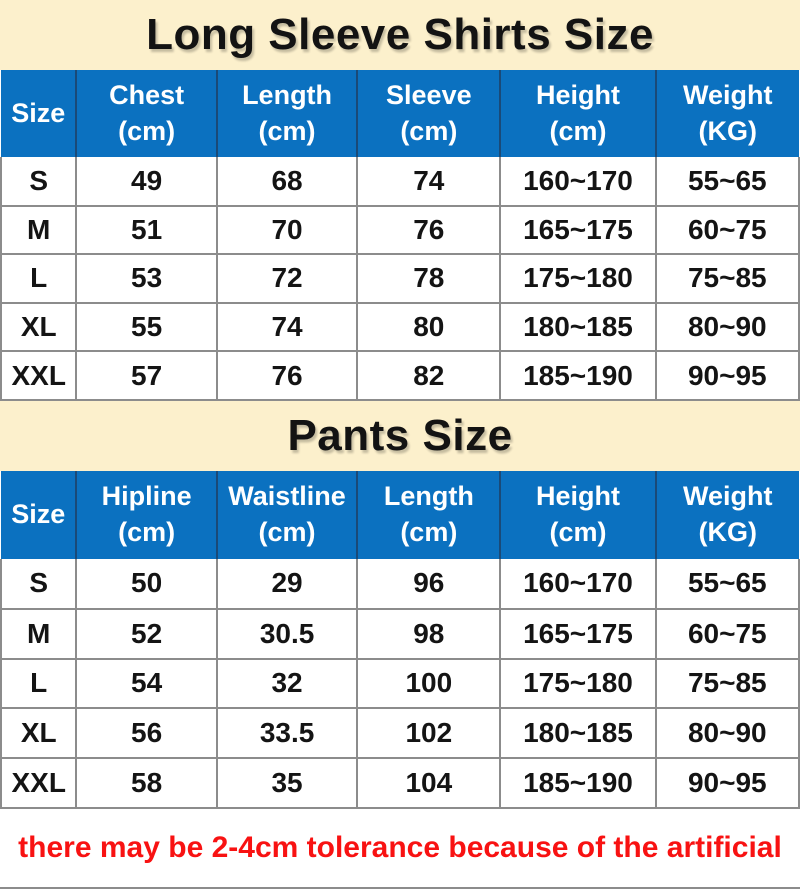 The height and width of the screenshot is (889, 800). Describe the element at coordinates (287, 278) in the screenshot. I see `table-cell: 72` at that location.